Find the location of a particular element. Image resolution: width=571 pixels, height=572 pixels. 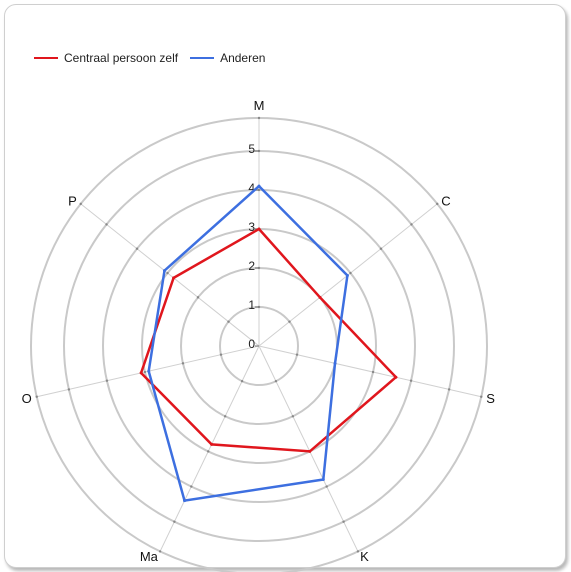

series-1-point-C is located at coordinates (320, 297).